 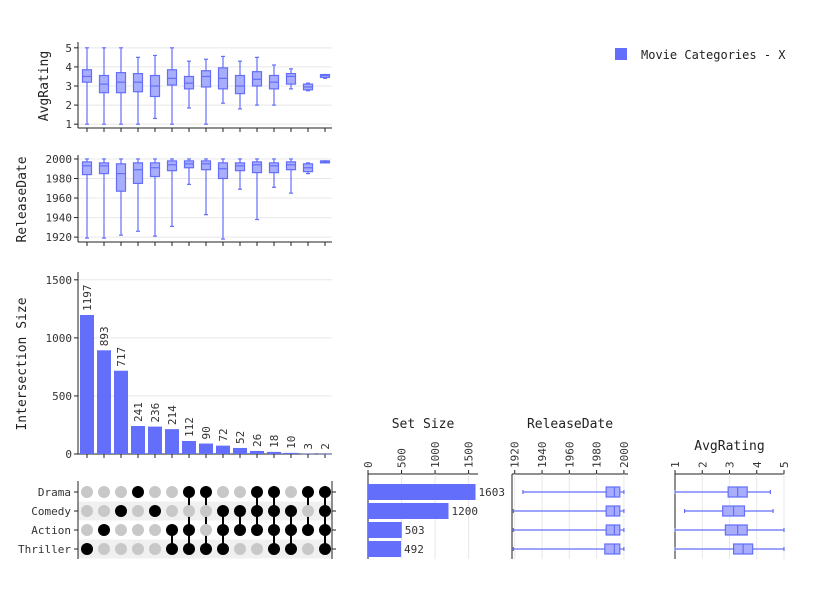 What do you see at coordinates (68, 67) in the screenshot?
I see `avgrating-top-tick-label: 4` at bounding box center [68, 67].